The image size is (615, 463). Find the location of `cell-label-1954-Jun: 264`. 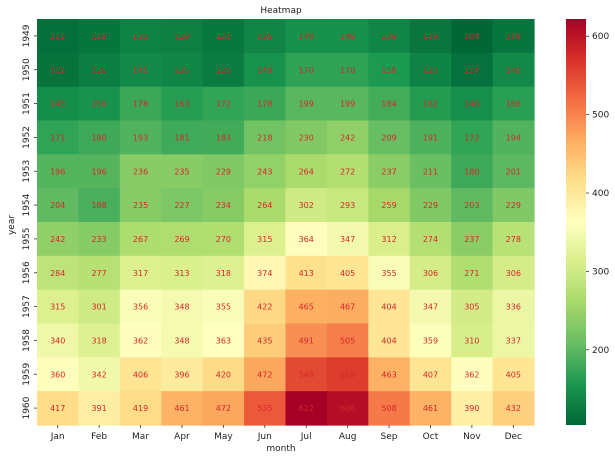

cell-label-1954-Jun: 264 is located at coordinates (264, 205).